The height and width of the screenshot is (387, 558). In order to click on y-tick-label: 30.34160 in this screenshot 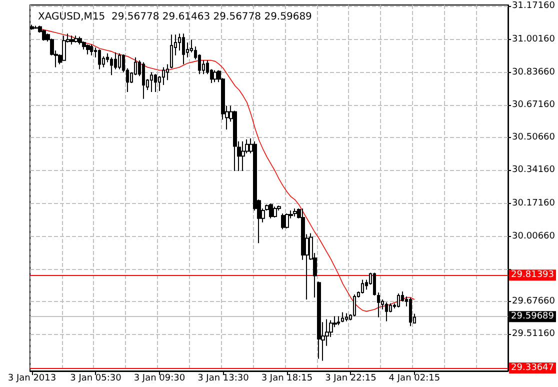, I will do `click(534, 170)`.